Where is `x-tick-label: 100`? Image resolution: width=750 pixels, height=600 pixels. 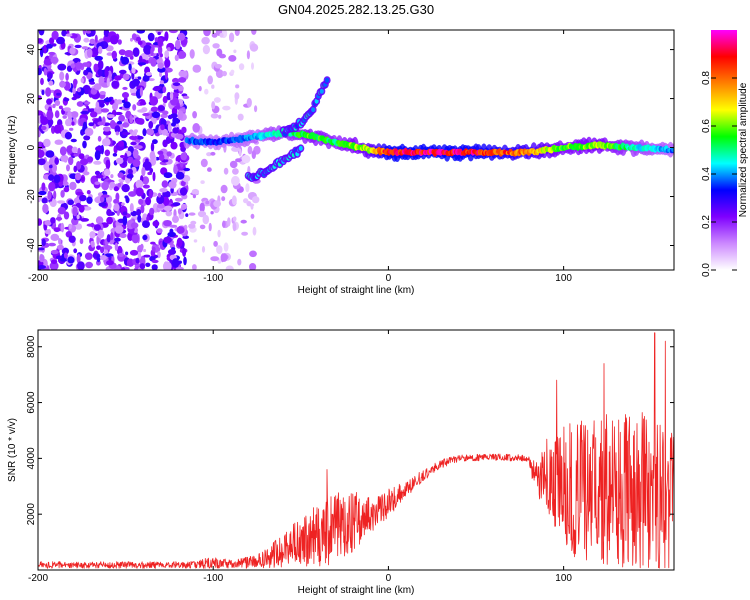
x-tick-label: 100 is located at coordinates (563, 578).